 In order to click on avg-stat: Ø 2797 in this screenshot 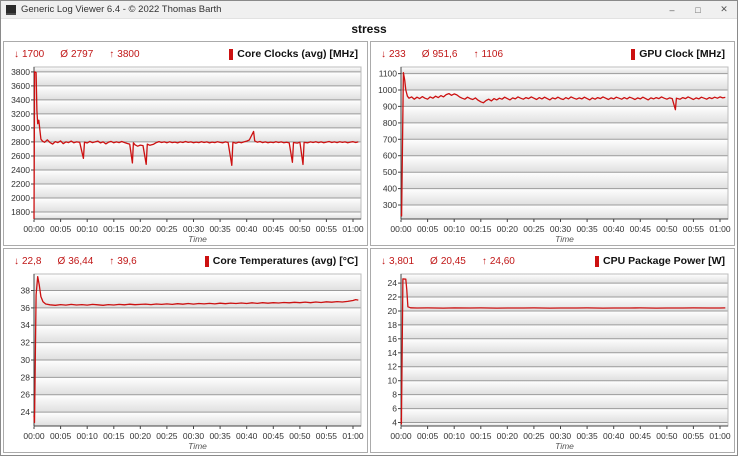, I will do `click(76, 54)`.